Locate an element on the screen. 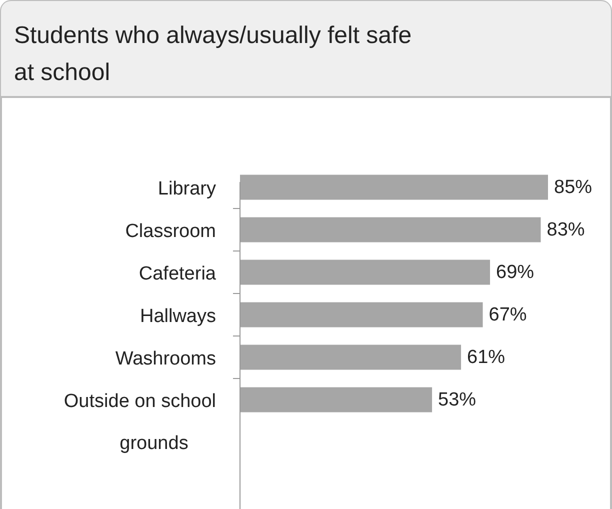 The width and height of the screenshot is (612, 509). y-tick-label: Cafeteria is located at coordinates (177, 273).